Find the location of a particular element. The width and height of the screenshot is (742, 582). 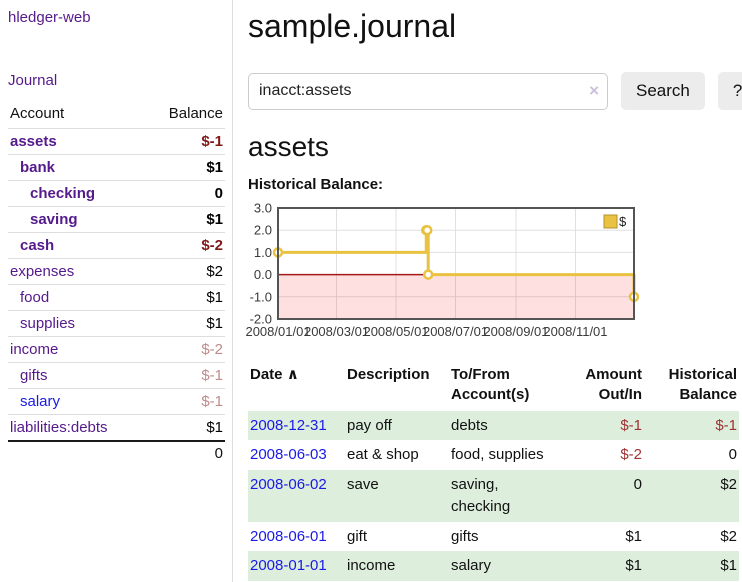

account-link: checking is located at coordinates (63, 193).